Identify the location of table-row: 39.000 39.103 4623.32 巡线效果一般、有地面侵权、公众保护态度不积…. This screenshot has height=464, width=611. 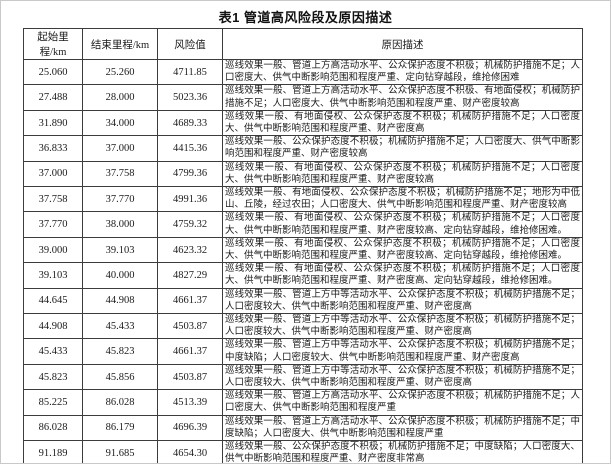
(303, 250).